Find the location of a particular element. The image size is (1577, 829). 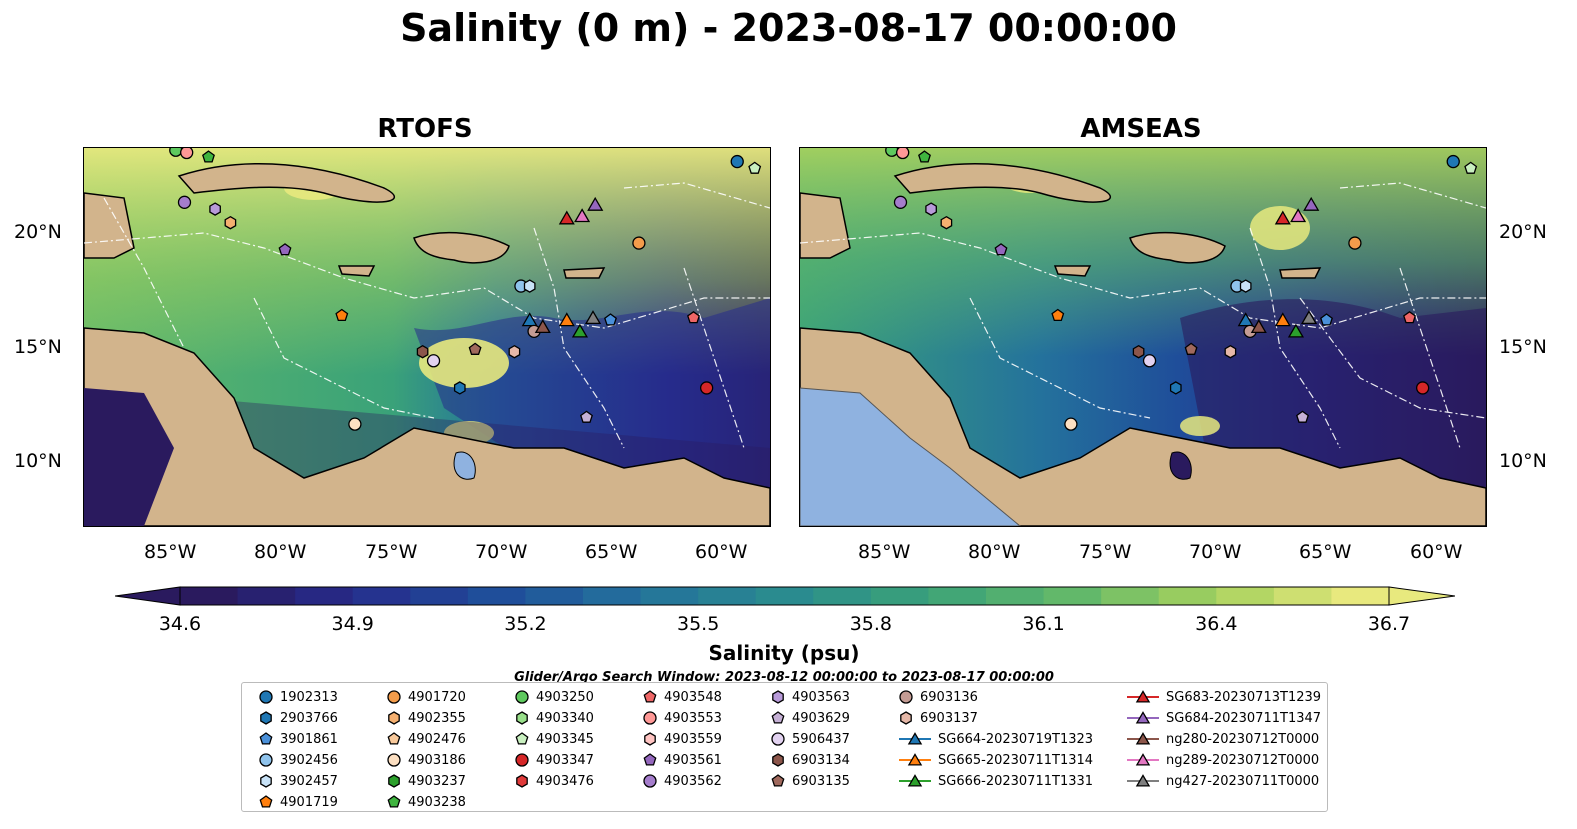

legend-item: ng289-20230712T0000 is located at coordinates (1222, 760).